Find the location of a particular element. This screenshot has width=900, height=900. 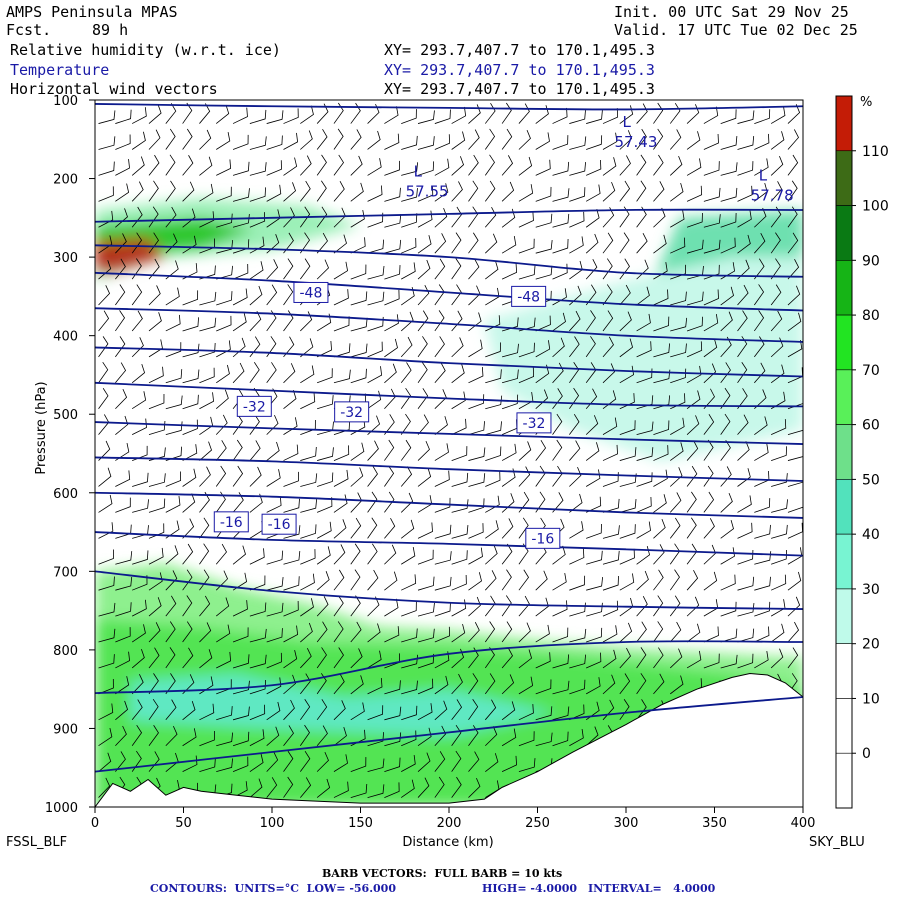

y-tick-label: 500 is located at coordinates (65, 415).